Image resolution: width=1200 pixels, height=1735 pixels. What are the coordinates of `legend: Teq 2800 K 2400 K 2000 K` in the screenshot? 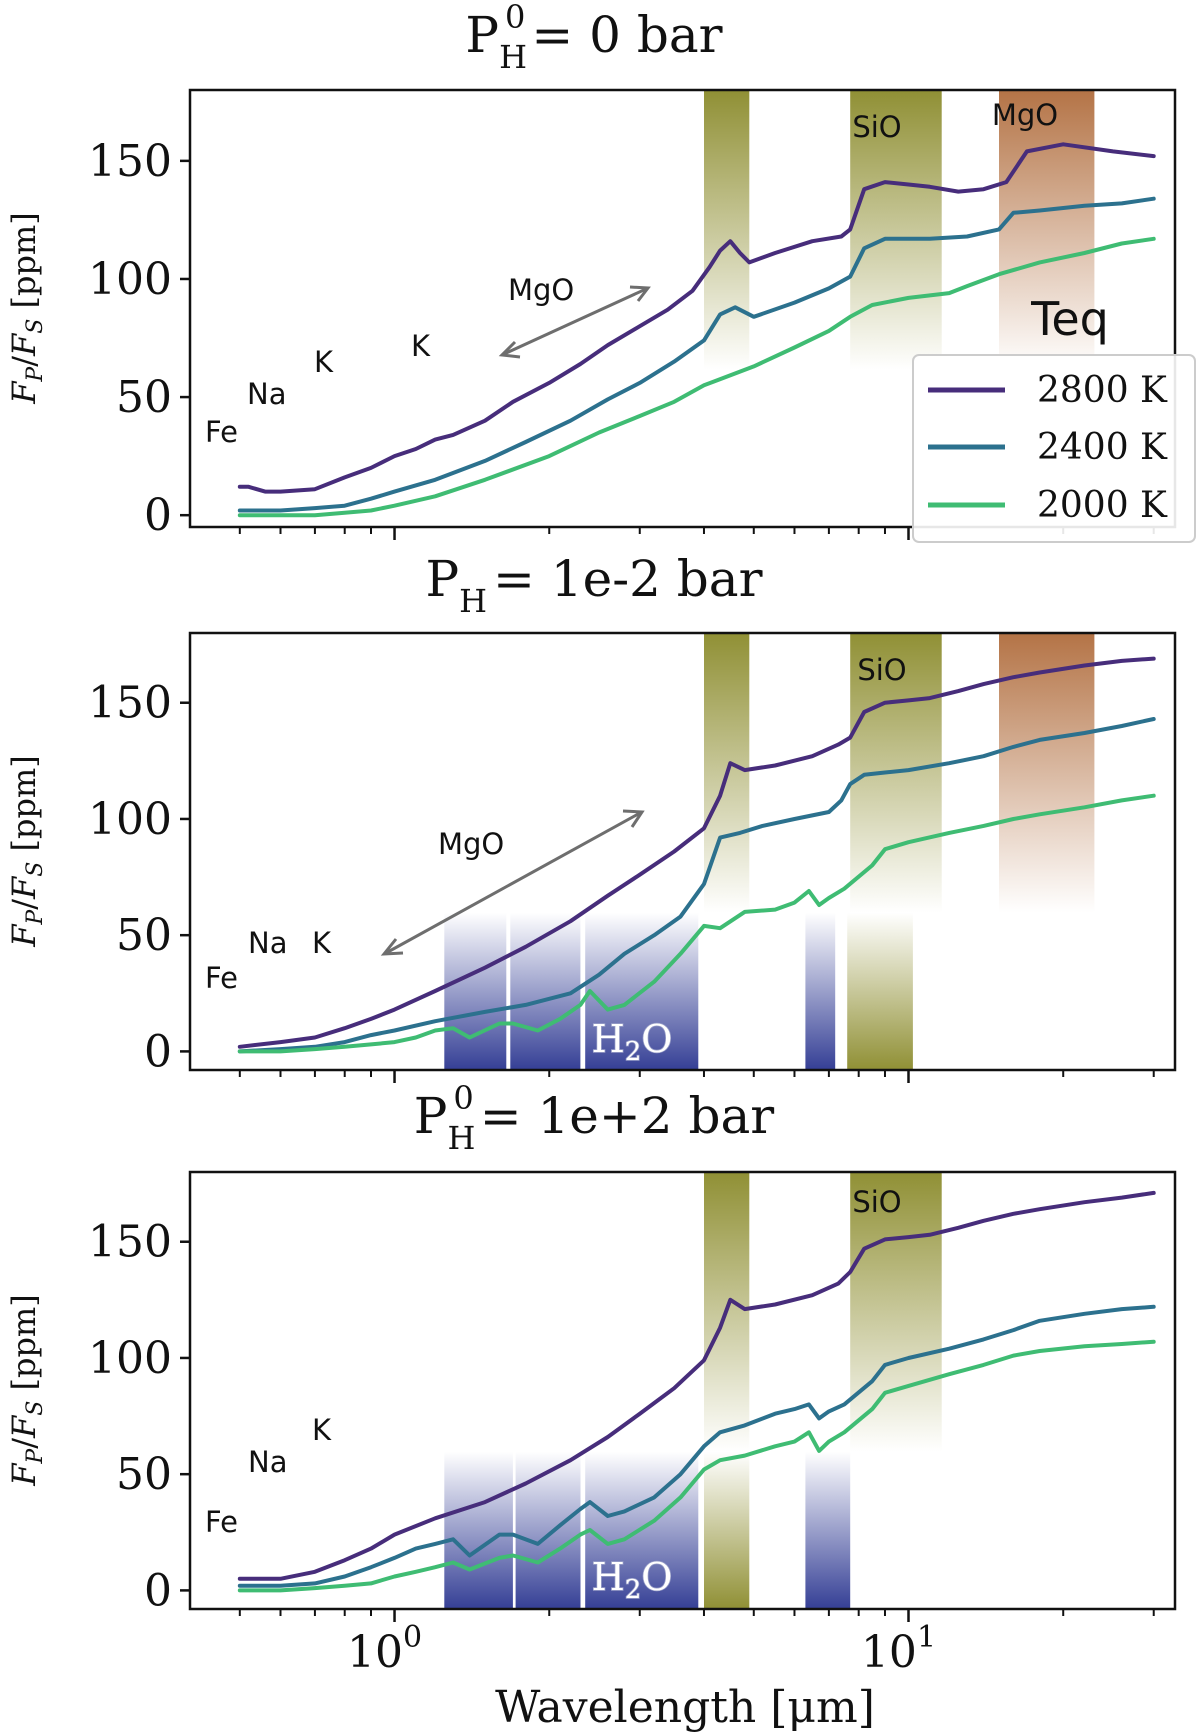 It's located at (1054, 417).